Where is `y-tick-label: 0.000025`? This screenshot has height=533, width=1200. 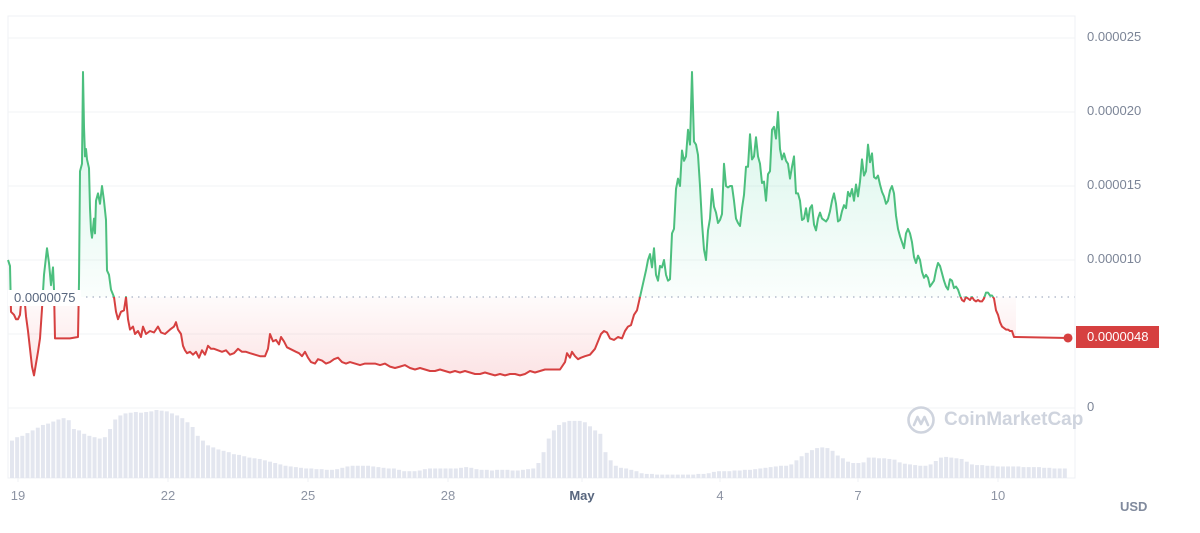 y-tick-label: 0.000025 is located at coordinates (1114, 36).